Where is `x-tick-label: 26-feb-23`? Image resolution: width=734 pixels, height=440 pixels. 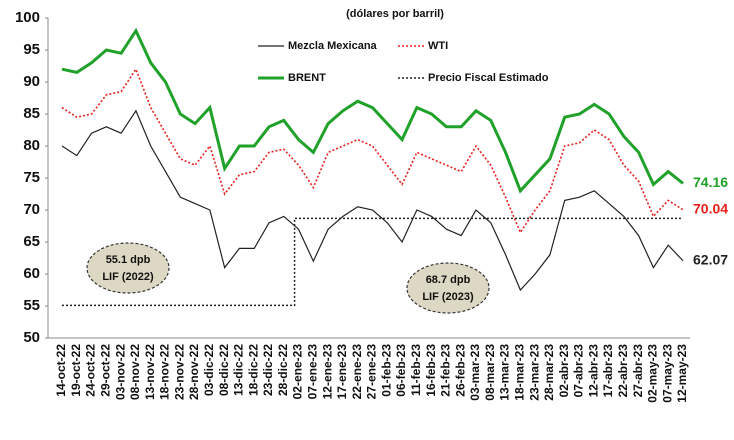
x-tick-label: 26-feb-23 is located at coordinates (460, 370).